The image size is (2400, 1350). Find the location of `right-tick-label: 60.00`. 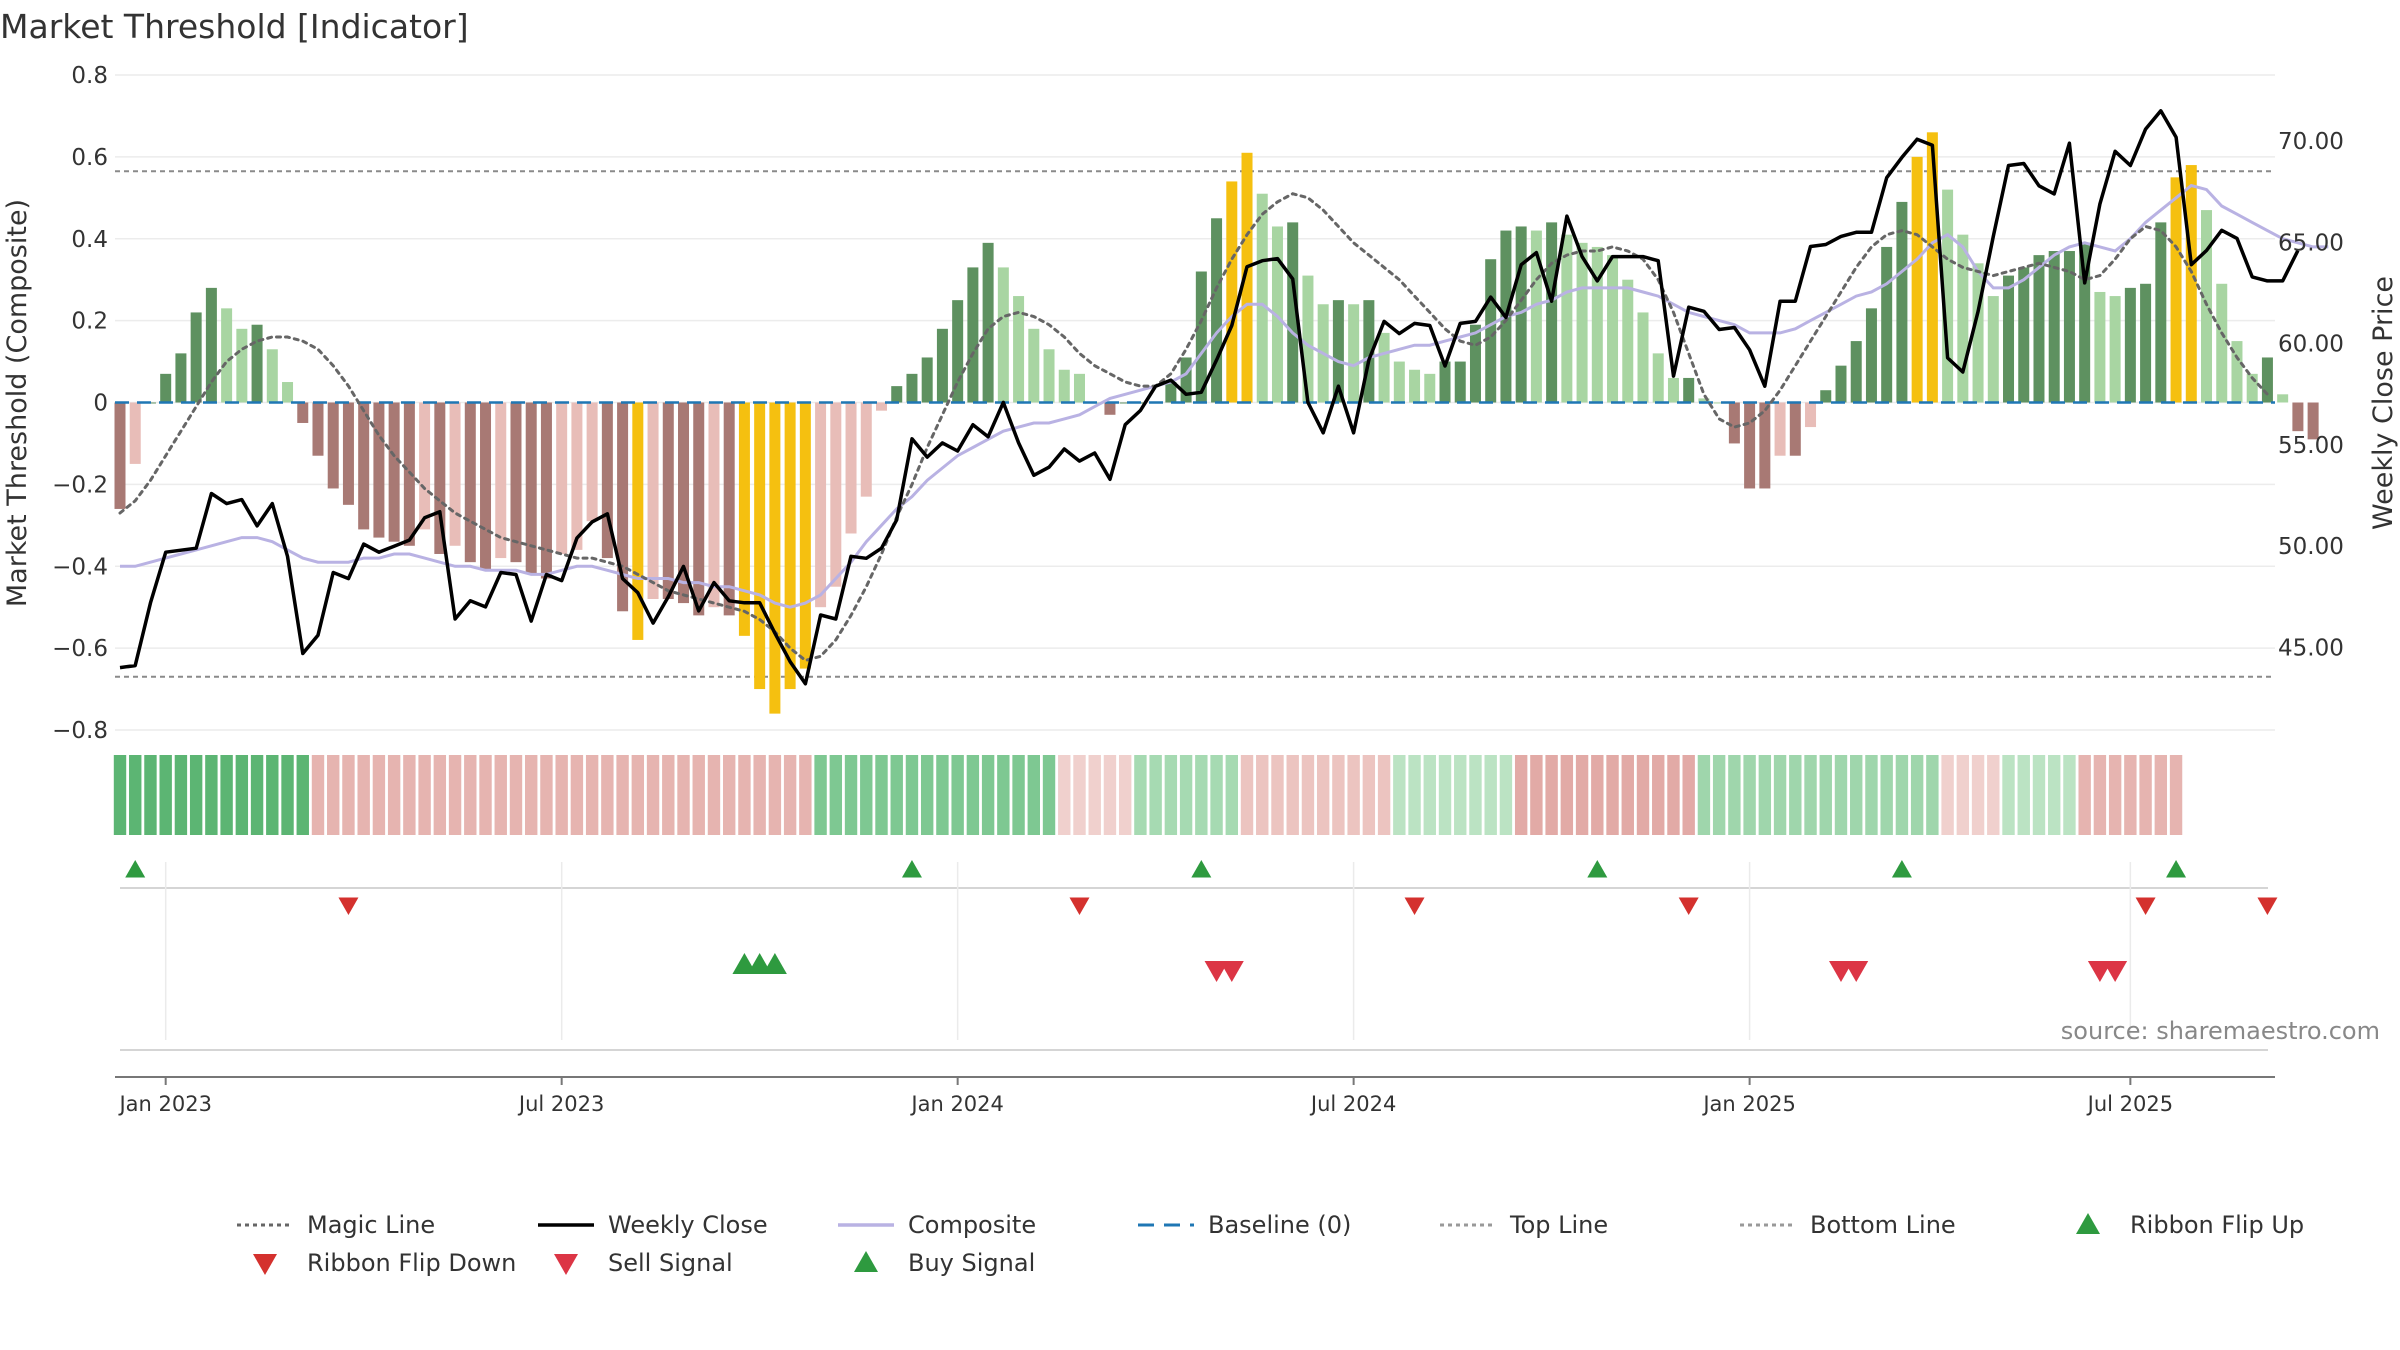

right-tick-label: 60.00 is located at coordinates (2311, 345).